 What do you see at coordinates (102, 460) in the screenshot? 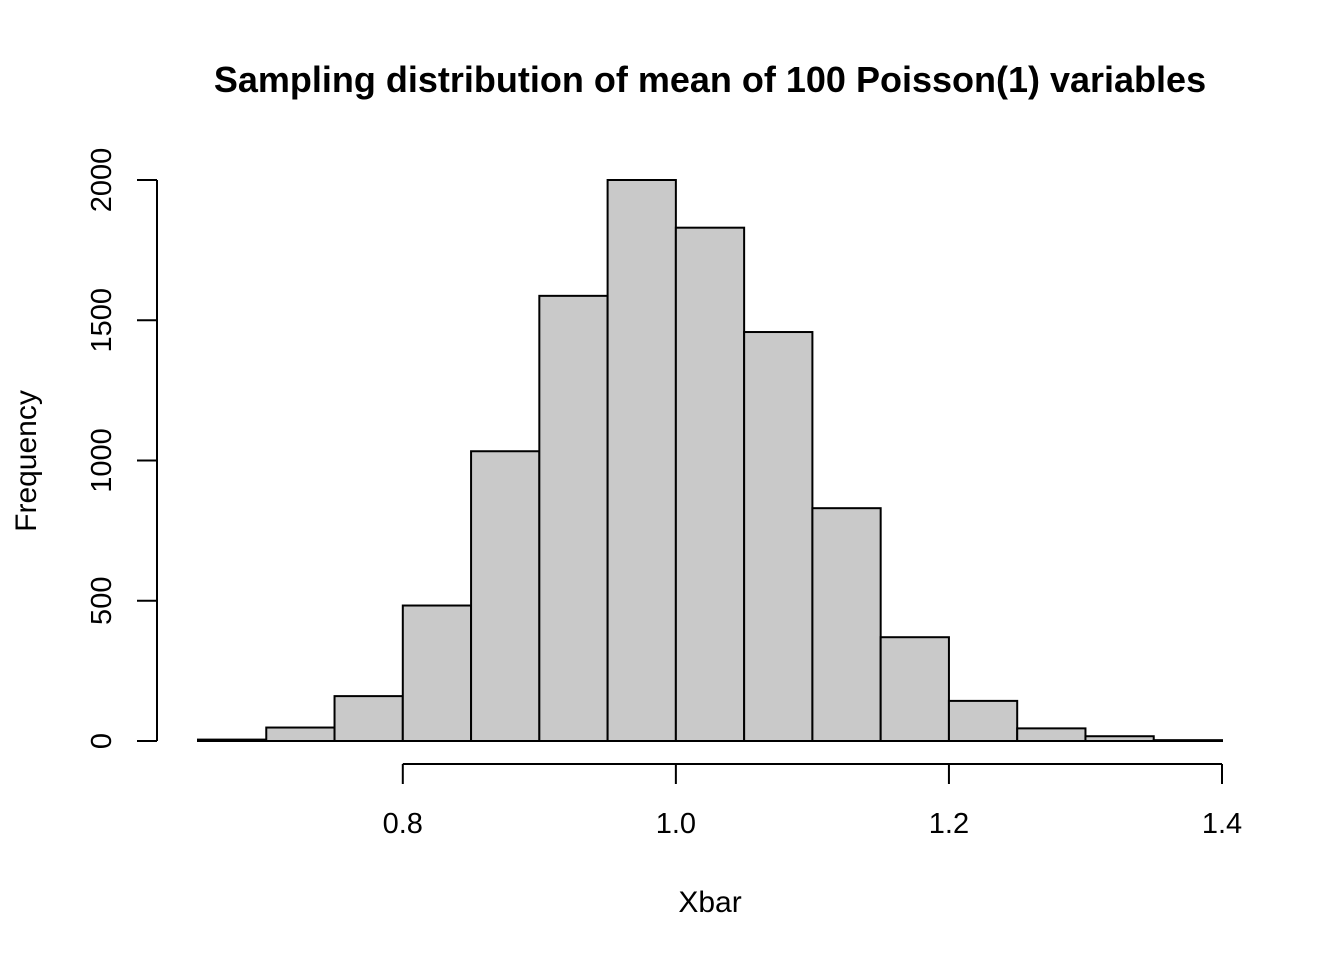
I see `y-tick-label-2: 1000` at bounding box center [102, 460].